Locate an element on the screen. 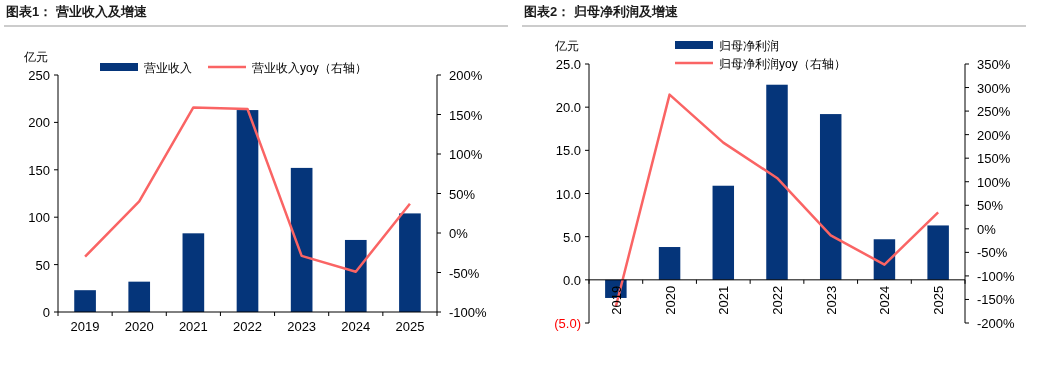  y2-tick-label: 300% is located at coordinates (994, 88).